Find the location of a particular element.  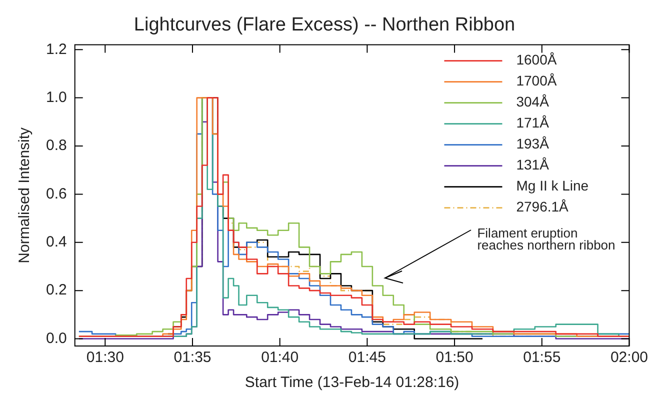

y-tick-label: 0.0 is located at coordinates (56, 338).